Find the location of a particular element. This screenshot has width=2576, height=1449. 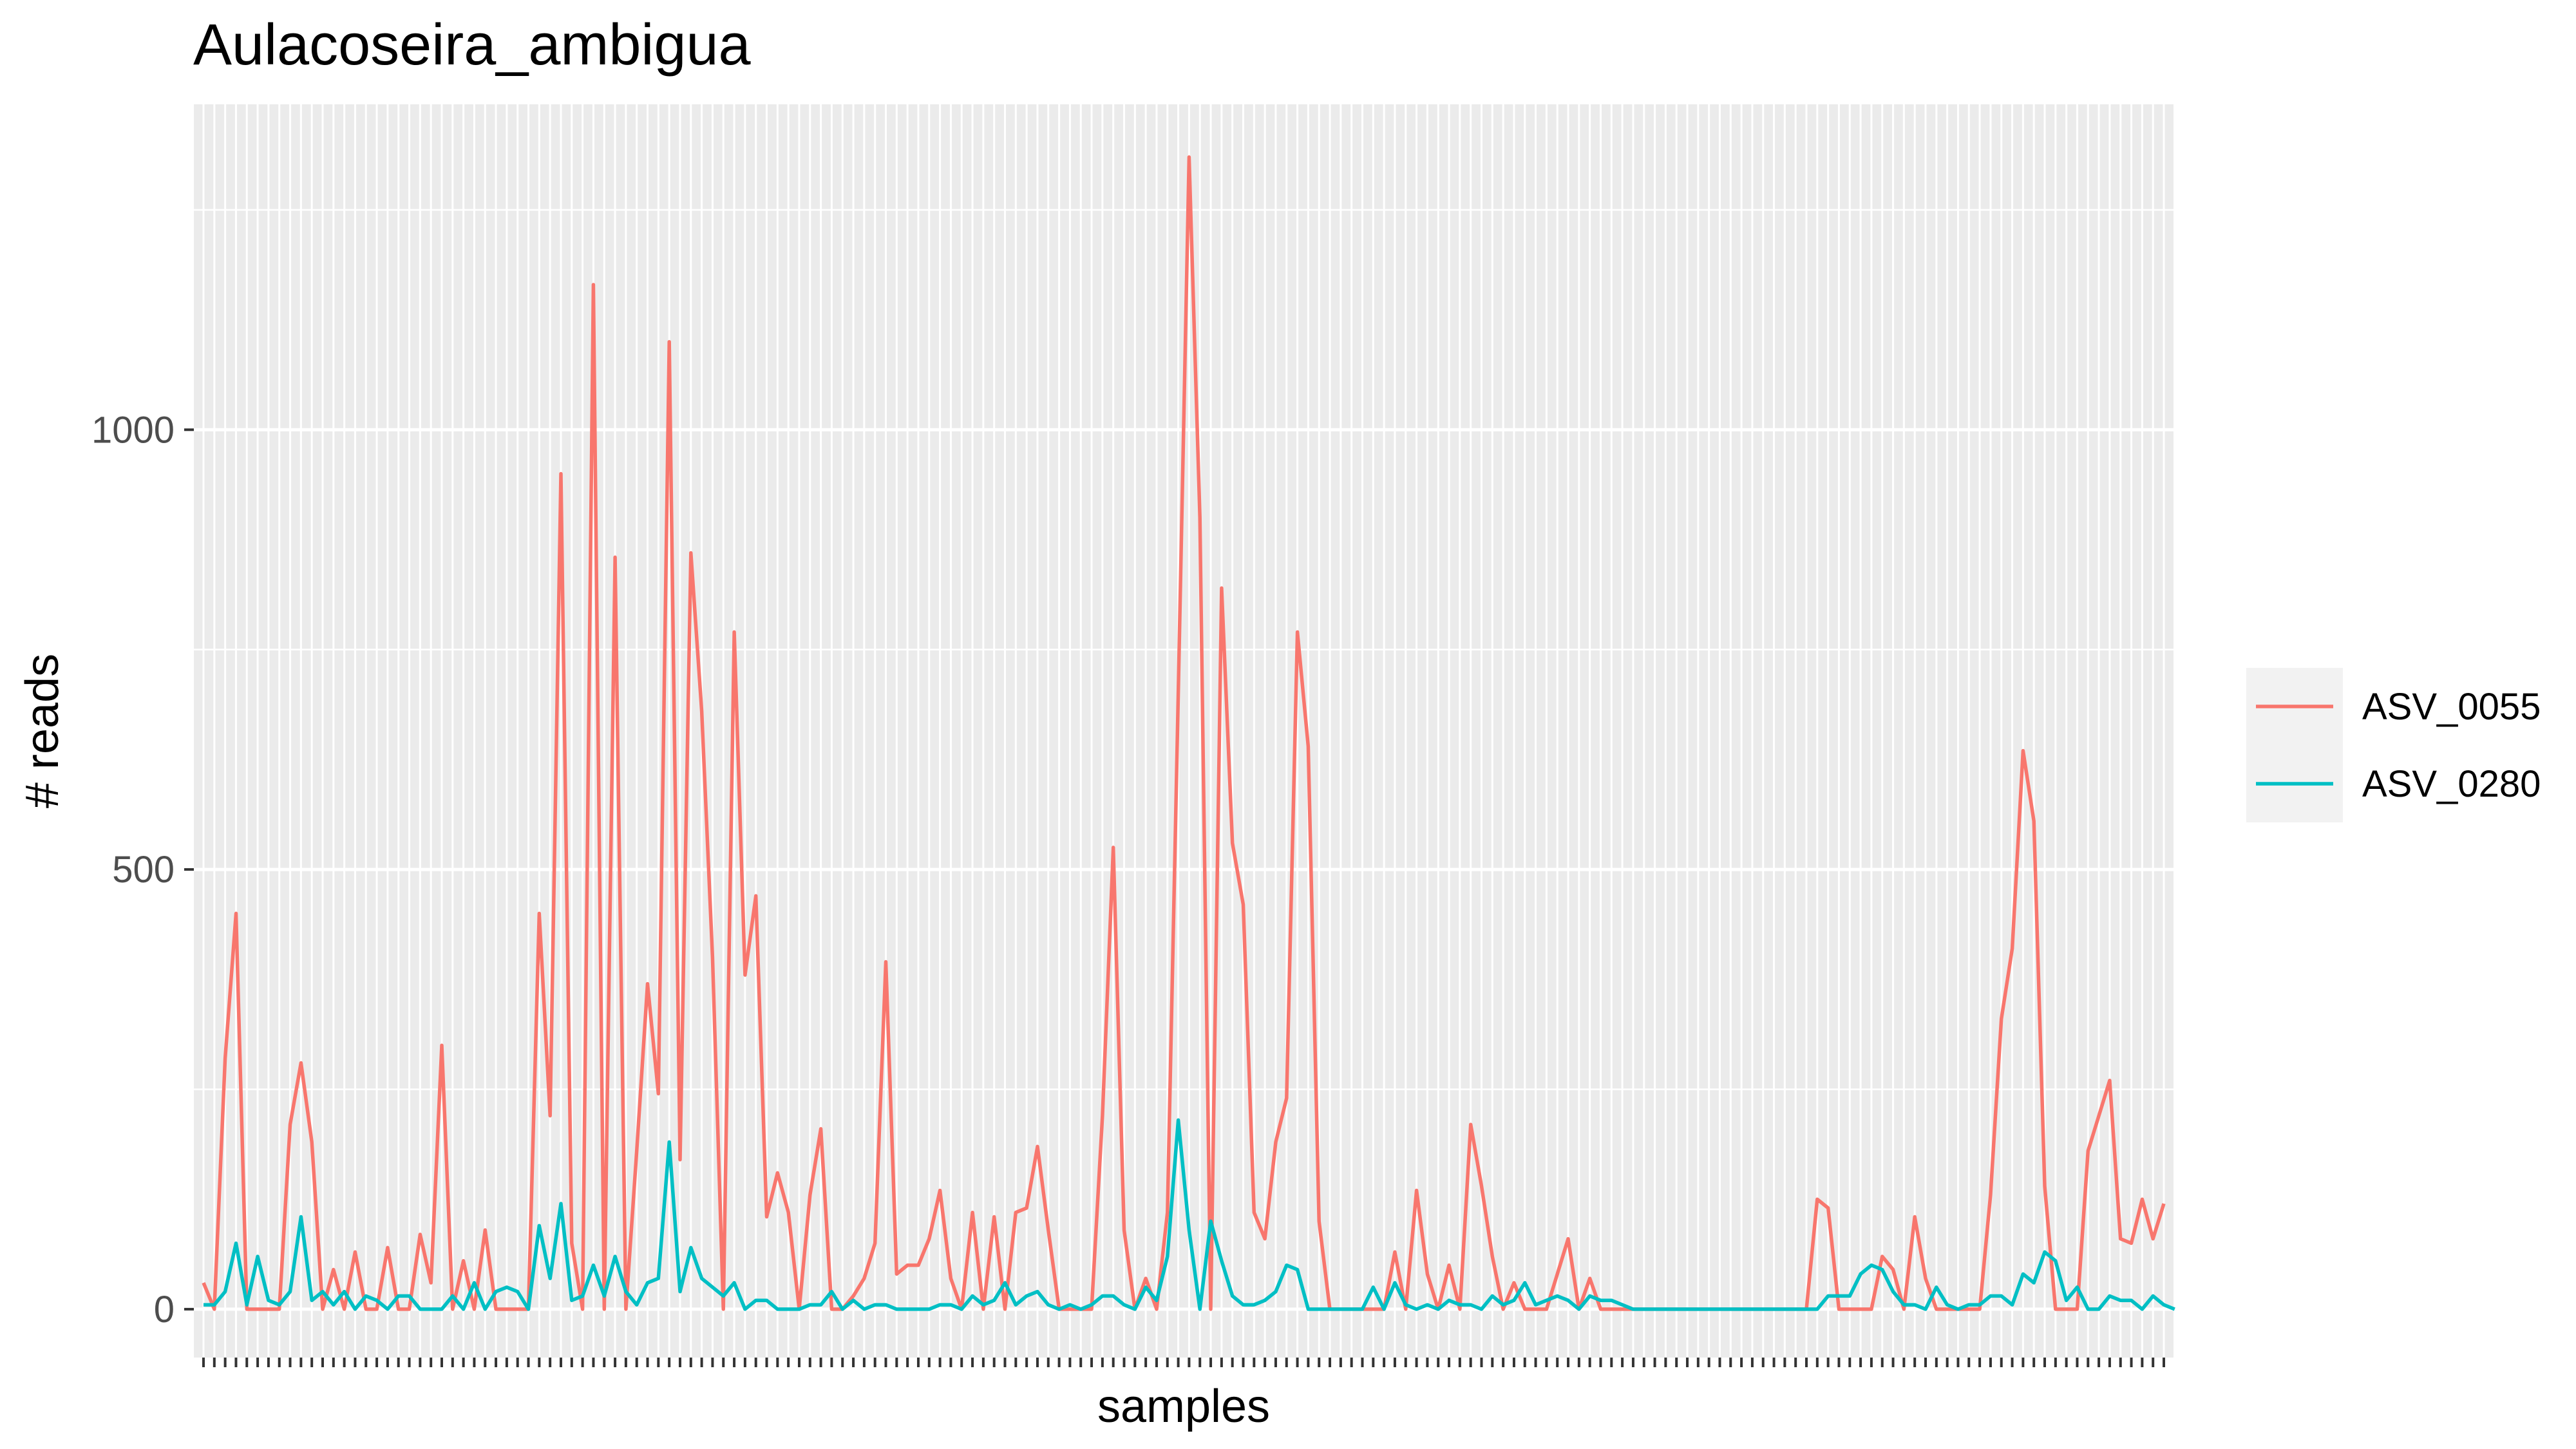

chart-title: Aulacoseira_ambigua is located at coordinates (472, 45).